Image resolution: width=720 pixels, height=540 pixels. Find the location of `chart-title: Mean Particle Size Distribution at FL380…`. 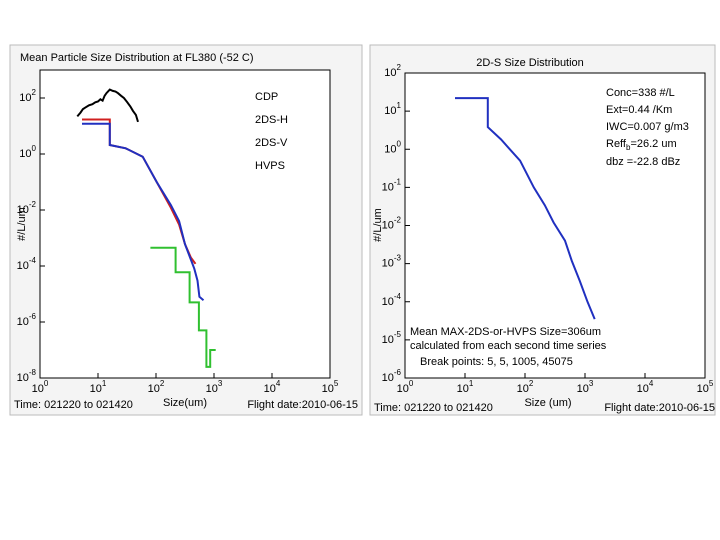

chart-title: Mean Particle Size Distribution at FL380… is located at coordinates (137, 58).